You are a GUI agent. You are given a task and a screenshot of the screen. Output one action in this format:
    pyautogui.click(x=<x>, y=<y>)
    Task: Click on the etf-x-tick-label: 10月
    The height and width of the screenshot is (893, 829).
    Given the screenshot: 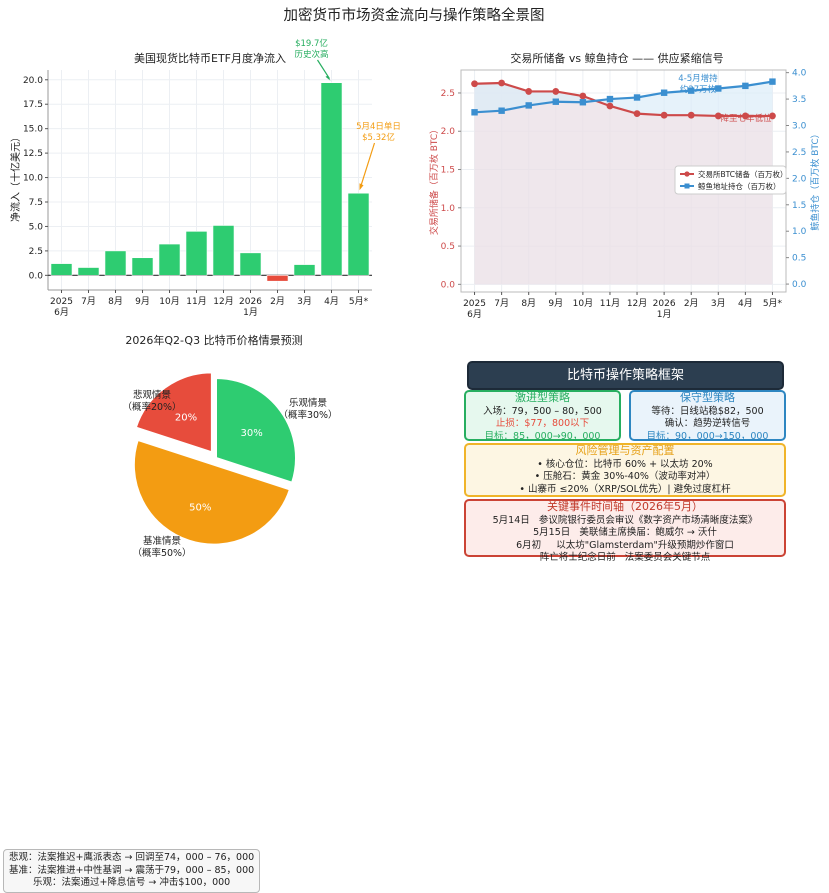 What is the action you would take?
    pyautogui.click(x=169, y=301)
    